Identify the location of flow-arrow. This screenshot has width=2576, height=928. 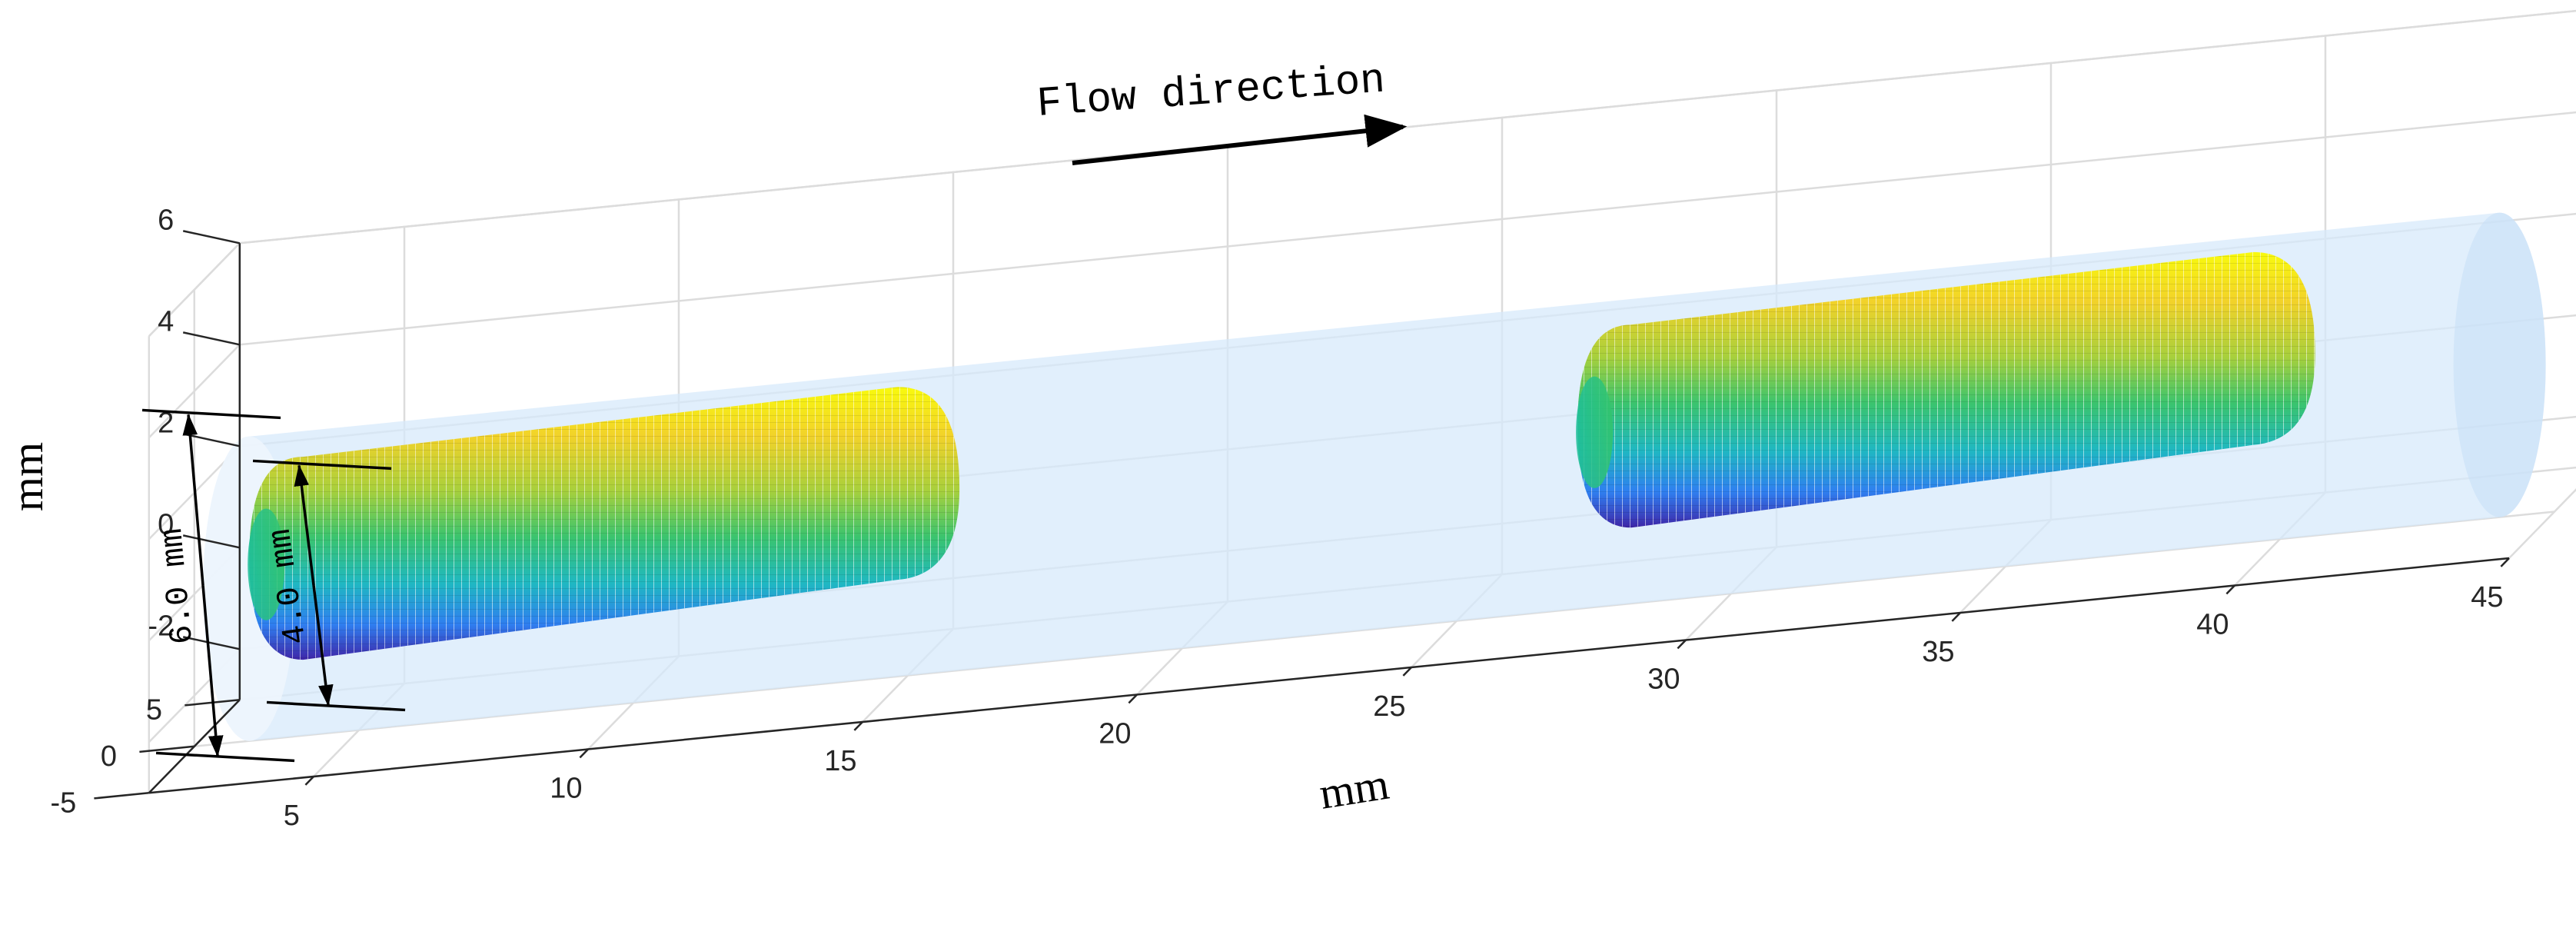
(1240, 139).